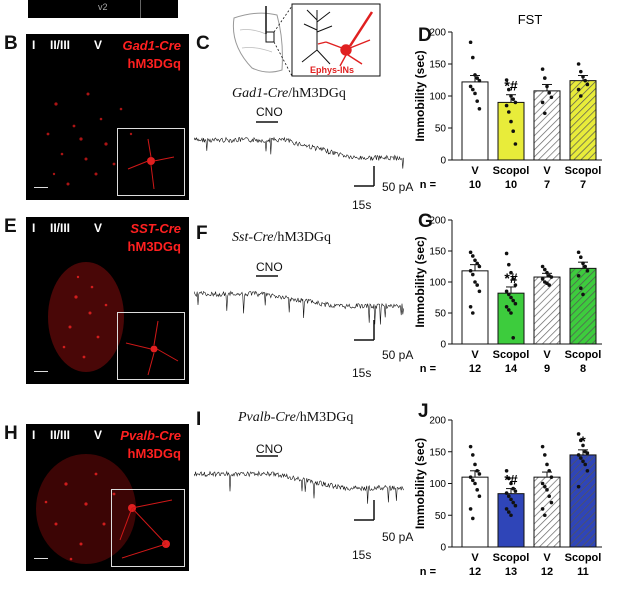 Image resolution: width=619 pixels, height=599 pixels. Describe the element at coordinates (511, 369) in the screenshot. I see `n-value: 14` at that location.